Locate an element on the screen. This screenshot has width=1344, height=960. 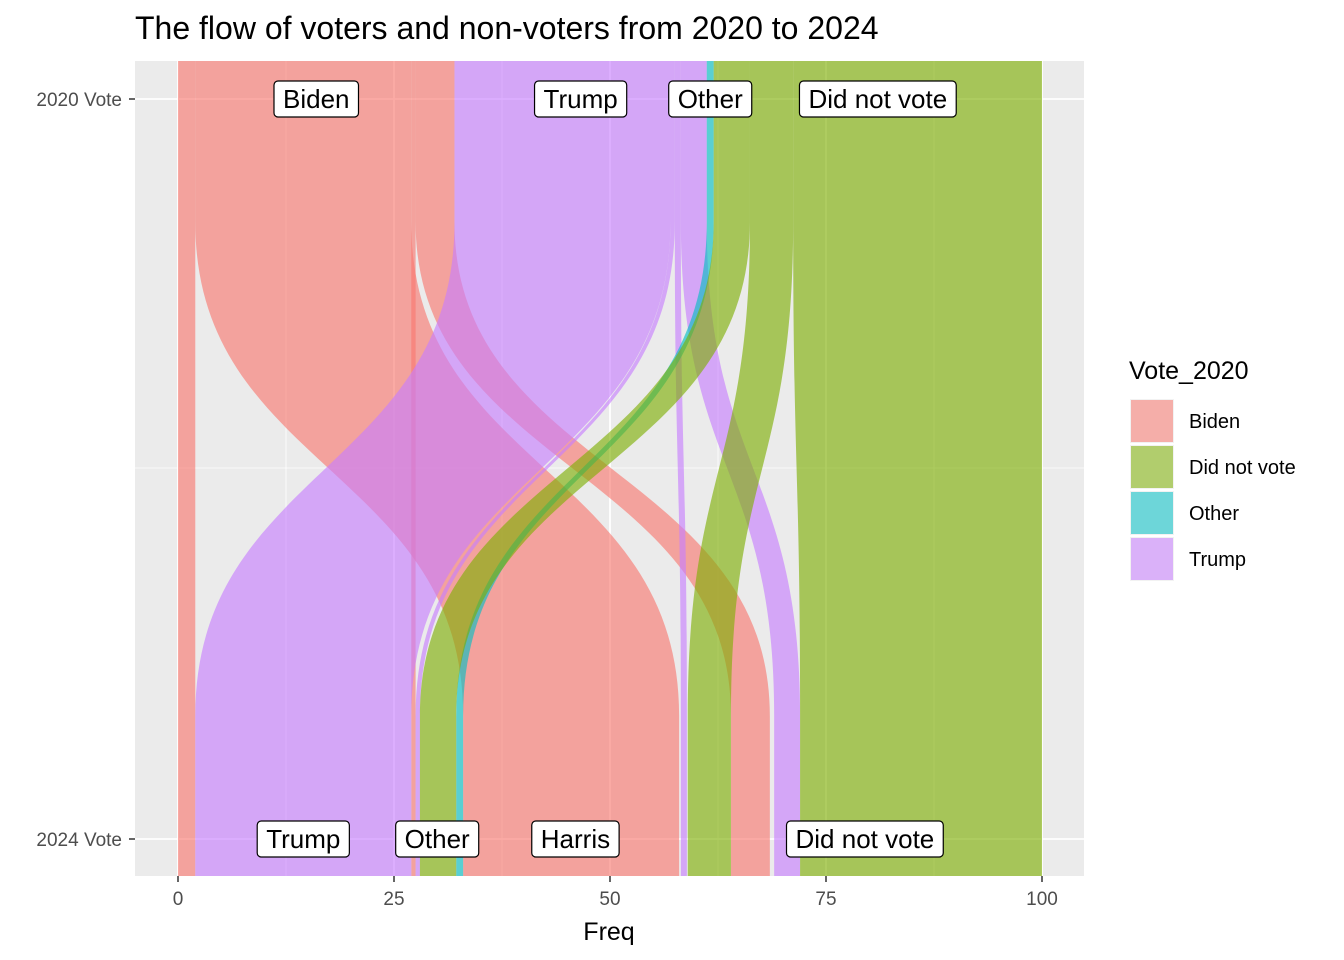
y-tick-label: 2020 Vote is located at coordinates (79, 100).